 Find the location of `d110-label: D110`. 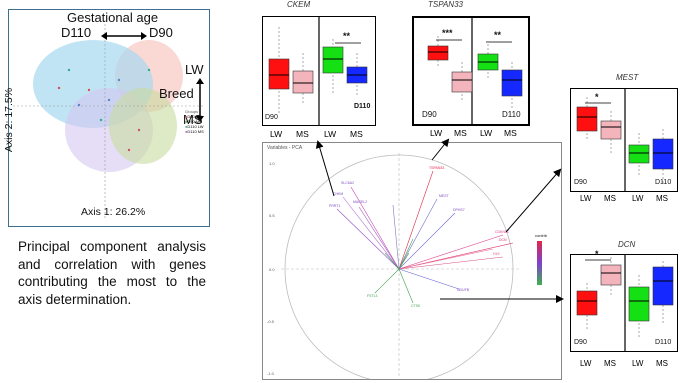

d110-label: D110 is located at coordinates (76, 32).